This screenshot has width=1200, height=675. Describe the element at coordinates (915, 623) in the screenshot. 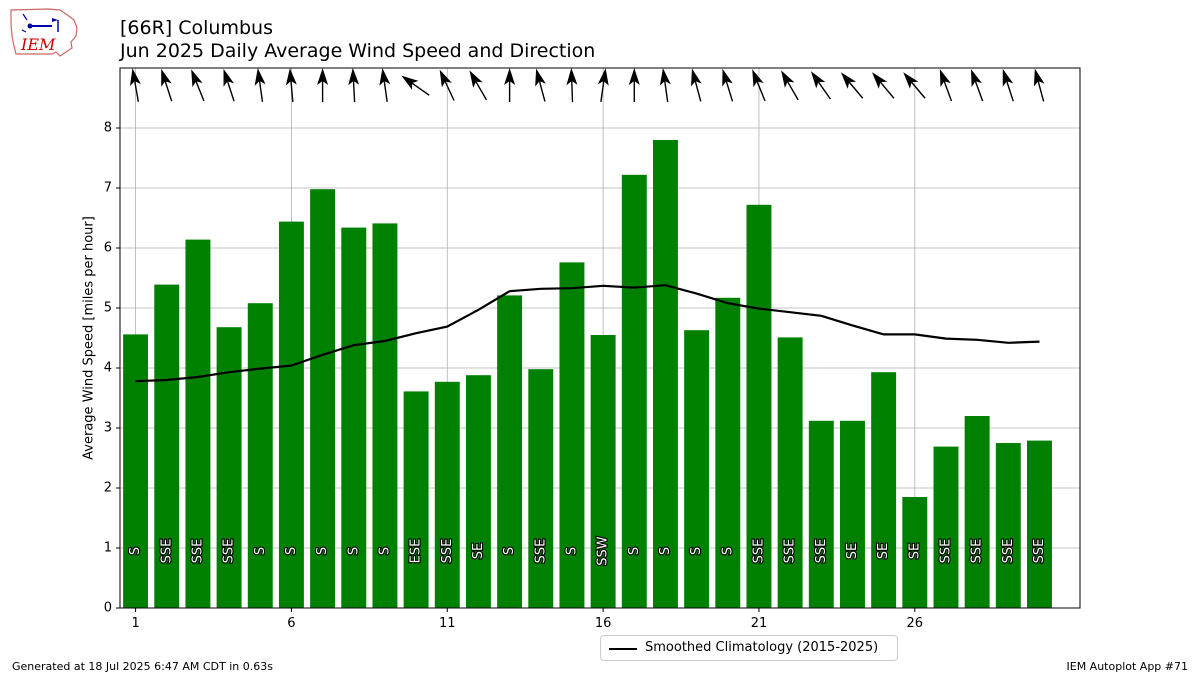

I see `x-tick-label: 26` at that location.